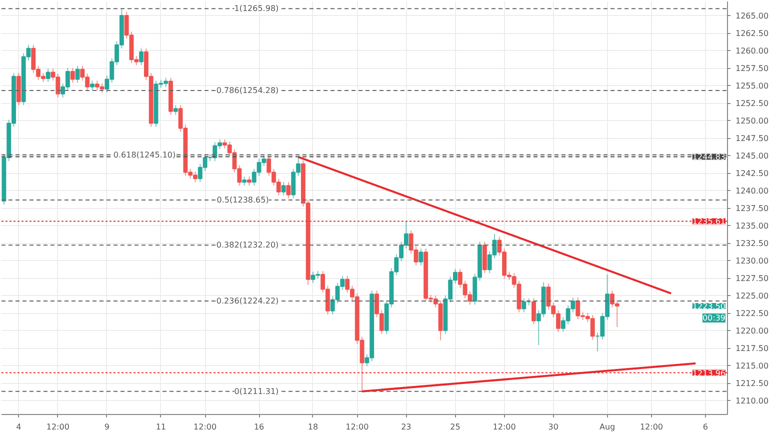 The image size is (771, 434). Describe the element at coordinates (752, 383) in the screenshot. I see `y-tick-label: 1212.50` at that location.